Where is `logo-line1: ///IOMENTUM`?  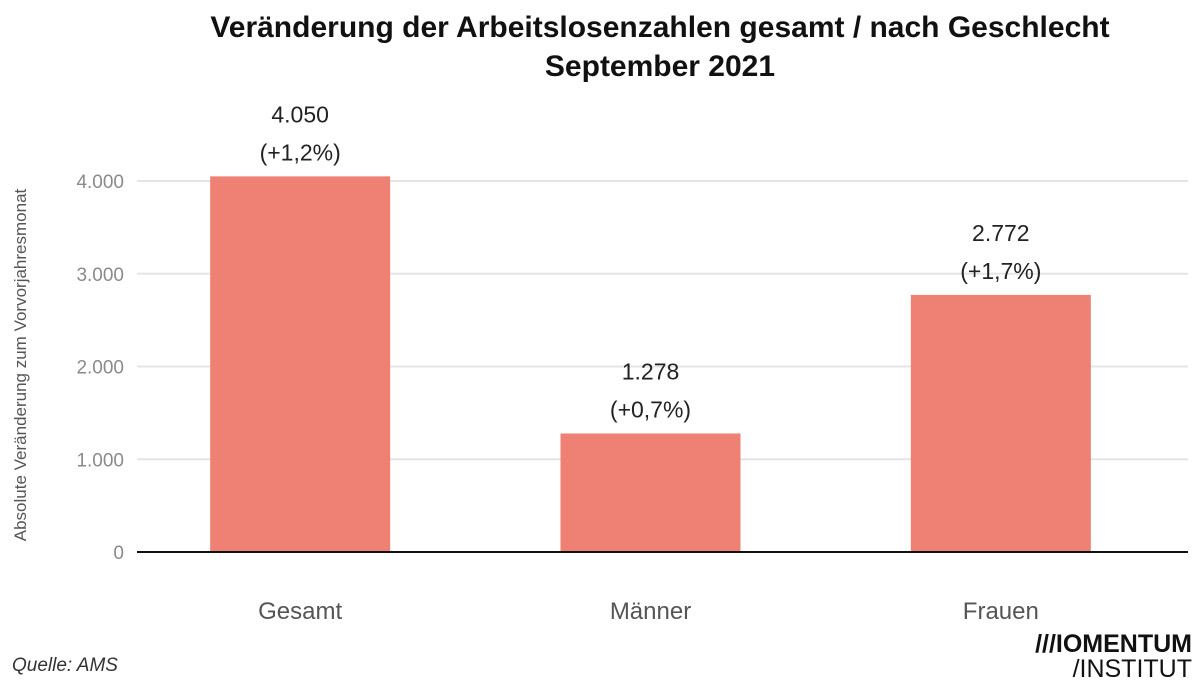
logo-line1: ///IOMENTUM is located at coordinates (1113, 644).